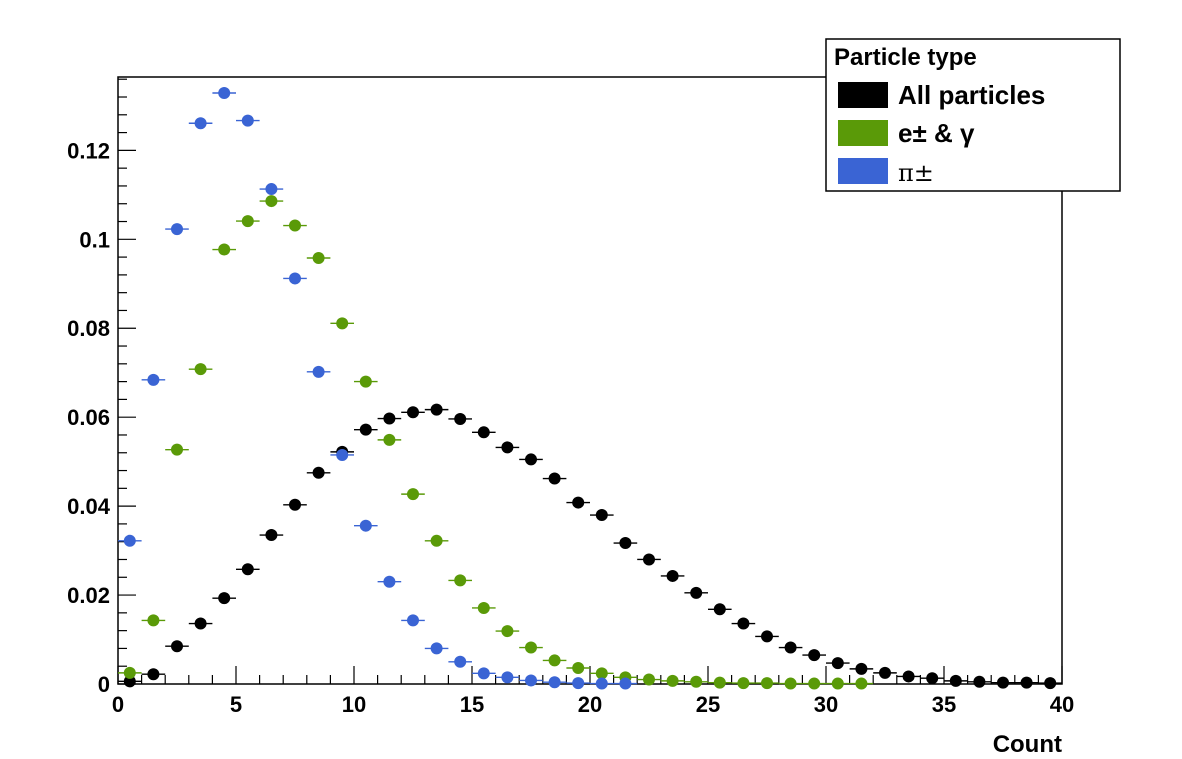 The width and height of the screenshot is (1182, 759). Describe the element at coordinates (826, 704) in the screenshot. I see `x-tick-label: 30` at that location.